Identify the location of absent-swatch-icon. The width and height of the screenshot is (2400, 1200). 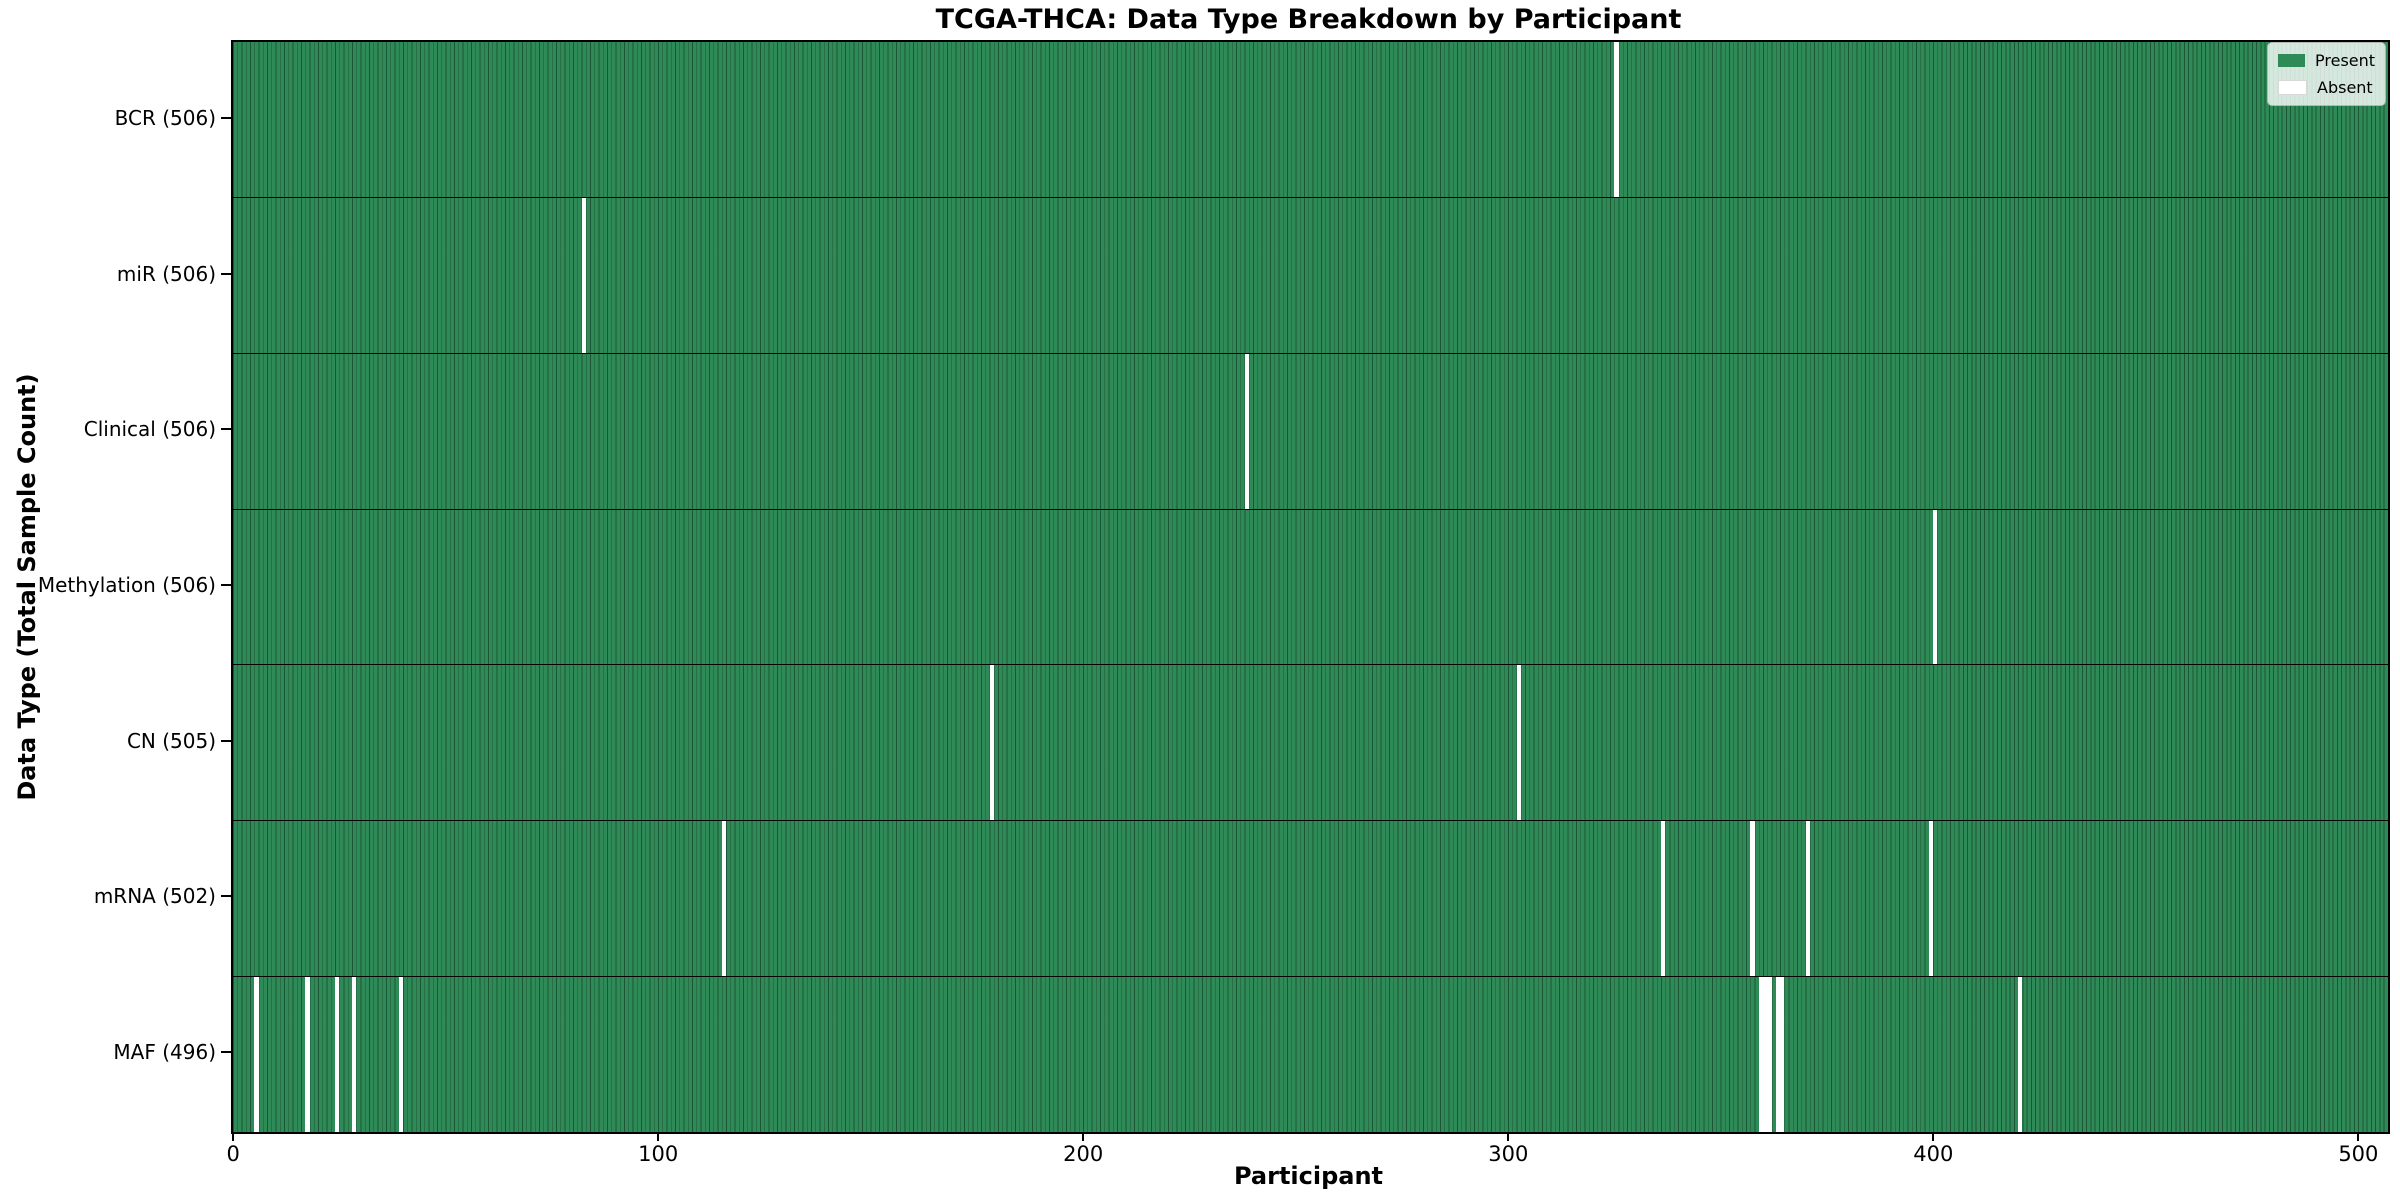
(2292, 87).